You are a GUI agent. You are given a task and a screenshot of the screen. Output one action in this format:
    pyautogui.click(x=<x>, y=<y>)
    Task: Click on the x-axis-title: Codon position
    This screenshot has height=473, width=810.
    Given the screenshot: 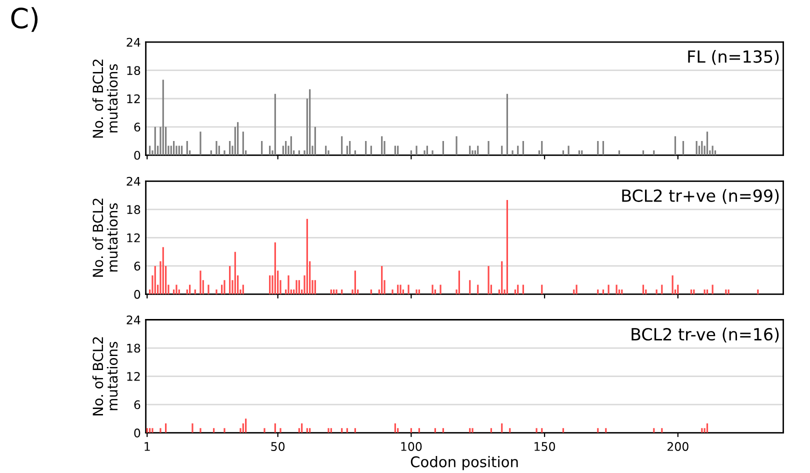 What is the action you would take?
    pyautogui.click(x=464, y=463)
    